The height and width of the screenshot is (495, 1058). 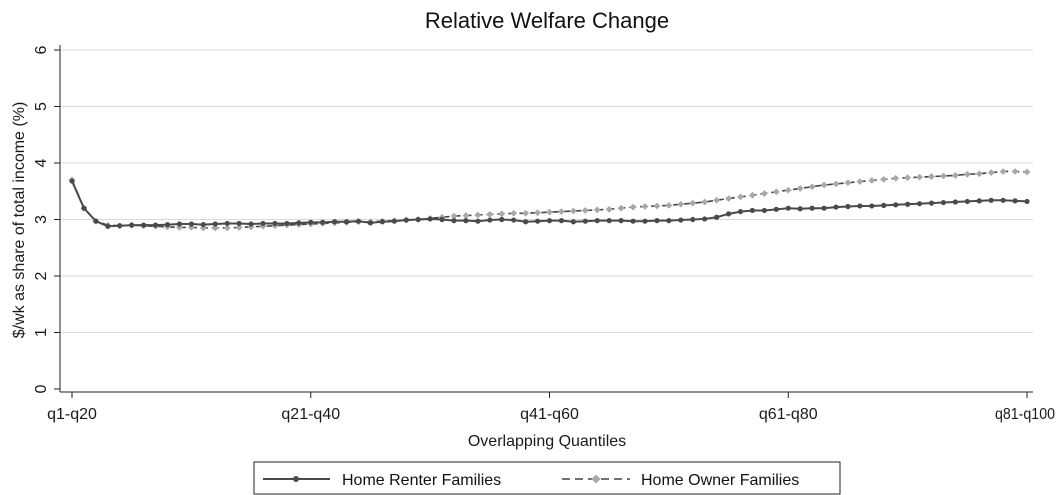 I want to click on legend-label-owner: Home Owner Families, so click(x=720, y=480).